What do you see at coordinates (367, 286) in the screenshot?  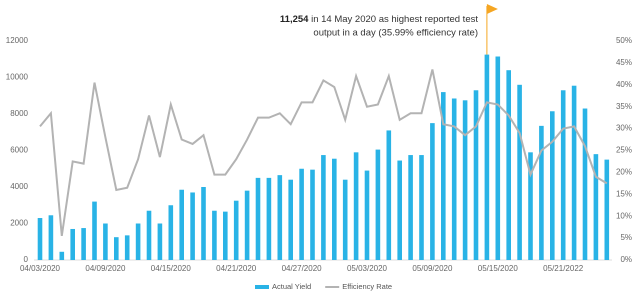 I see `legend-label: Efficiency Rate` at bounding box center [367, 286].